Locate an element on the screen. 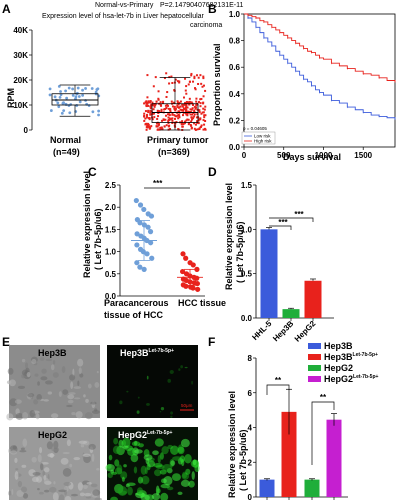 This screenshot has height=500, width=402. panel-b-xlabel: Days survival is located at coordinates (312, 157).